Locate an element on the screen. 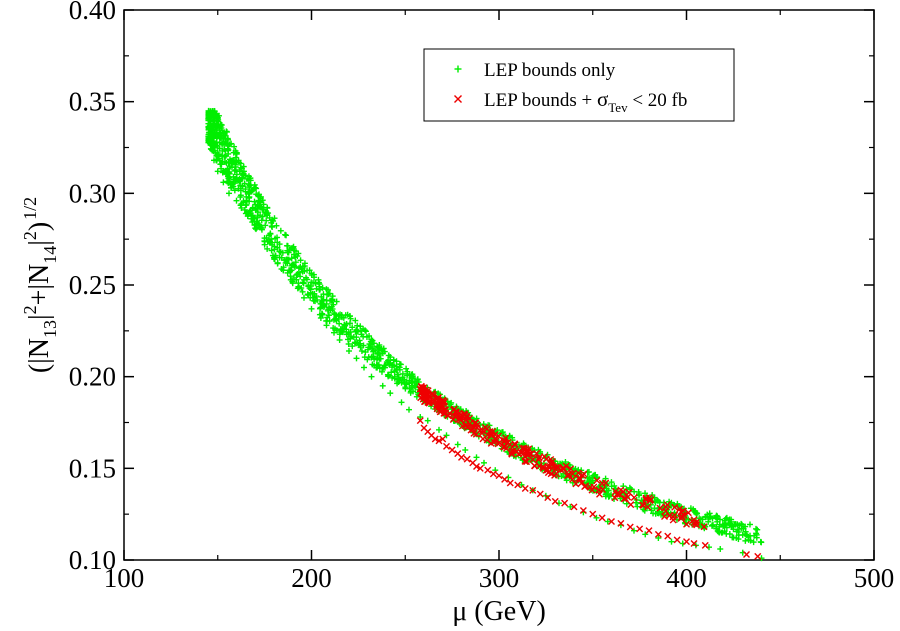 The width and height of the screenshot is (900, 631). y-tick-label: 0.15 is located at coordinates (92, 468).